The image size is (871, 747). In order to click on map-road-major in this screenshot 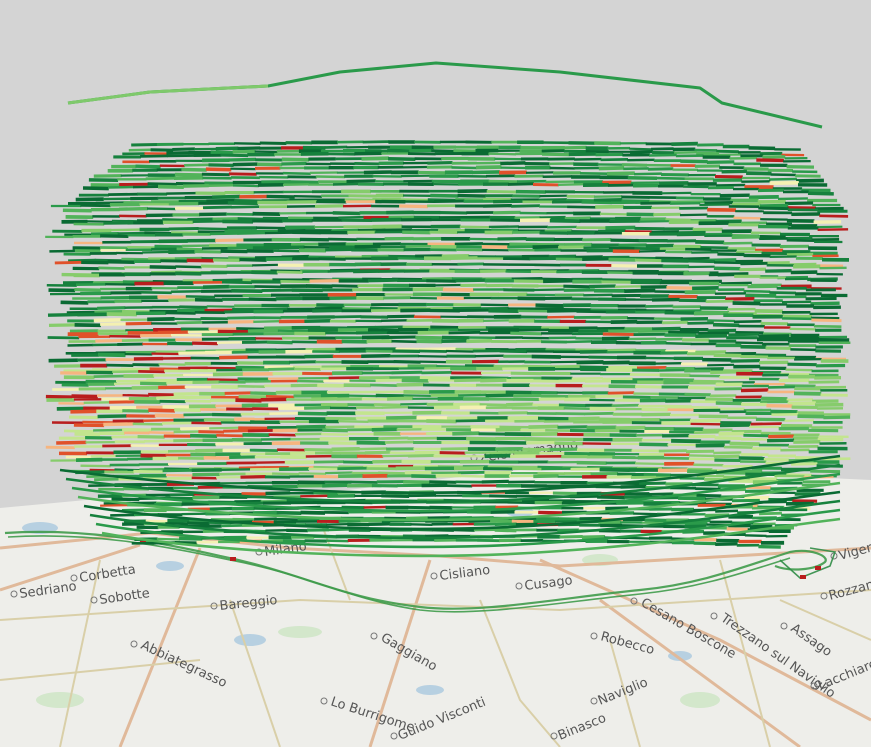, I will do `click(400, 653)`.